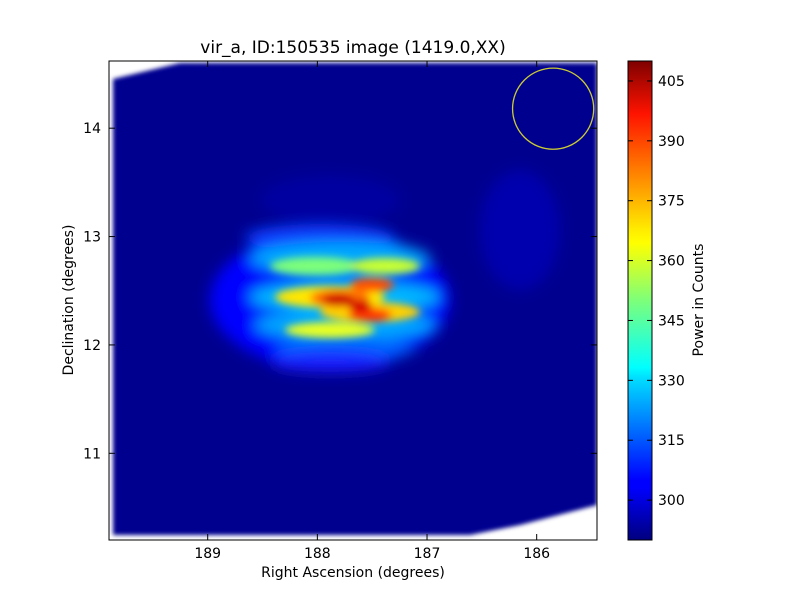 This screenshot has height=604, width=800. What do you see at coordinates (92, 454) in the screenshot?
I see `y-tick-label: 11` at bounding box center [92, 454].